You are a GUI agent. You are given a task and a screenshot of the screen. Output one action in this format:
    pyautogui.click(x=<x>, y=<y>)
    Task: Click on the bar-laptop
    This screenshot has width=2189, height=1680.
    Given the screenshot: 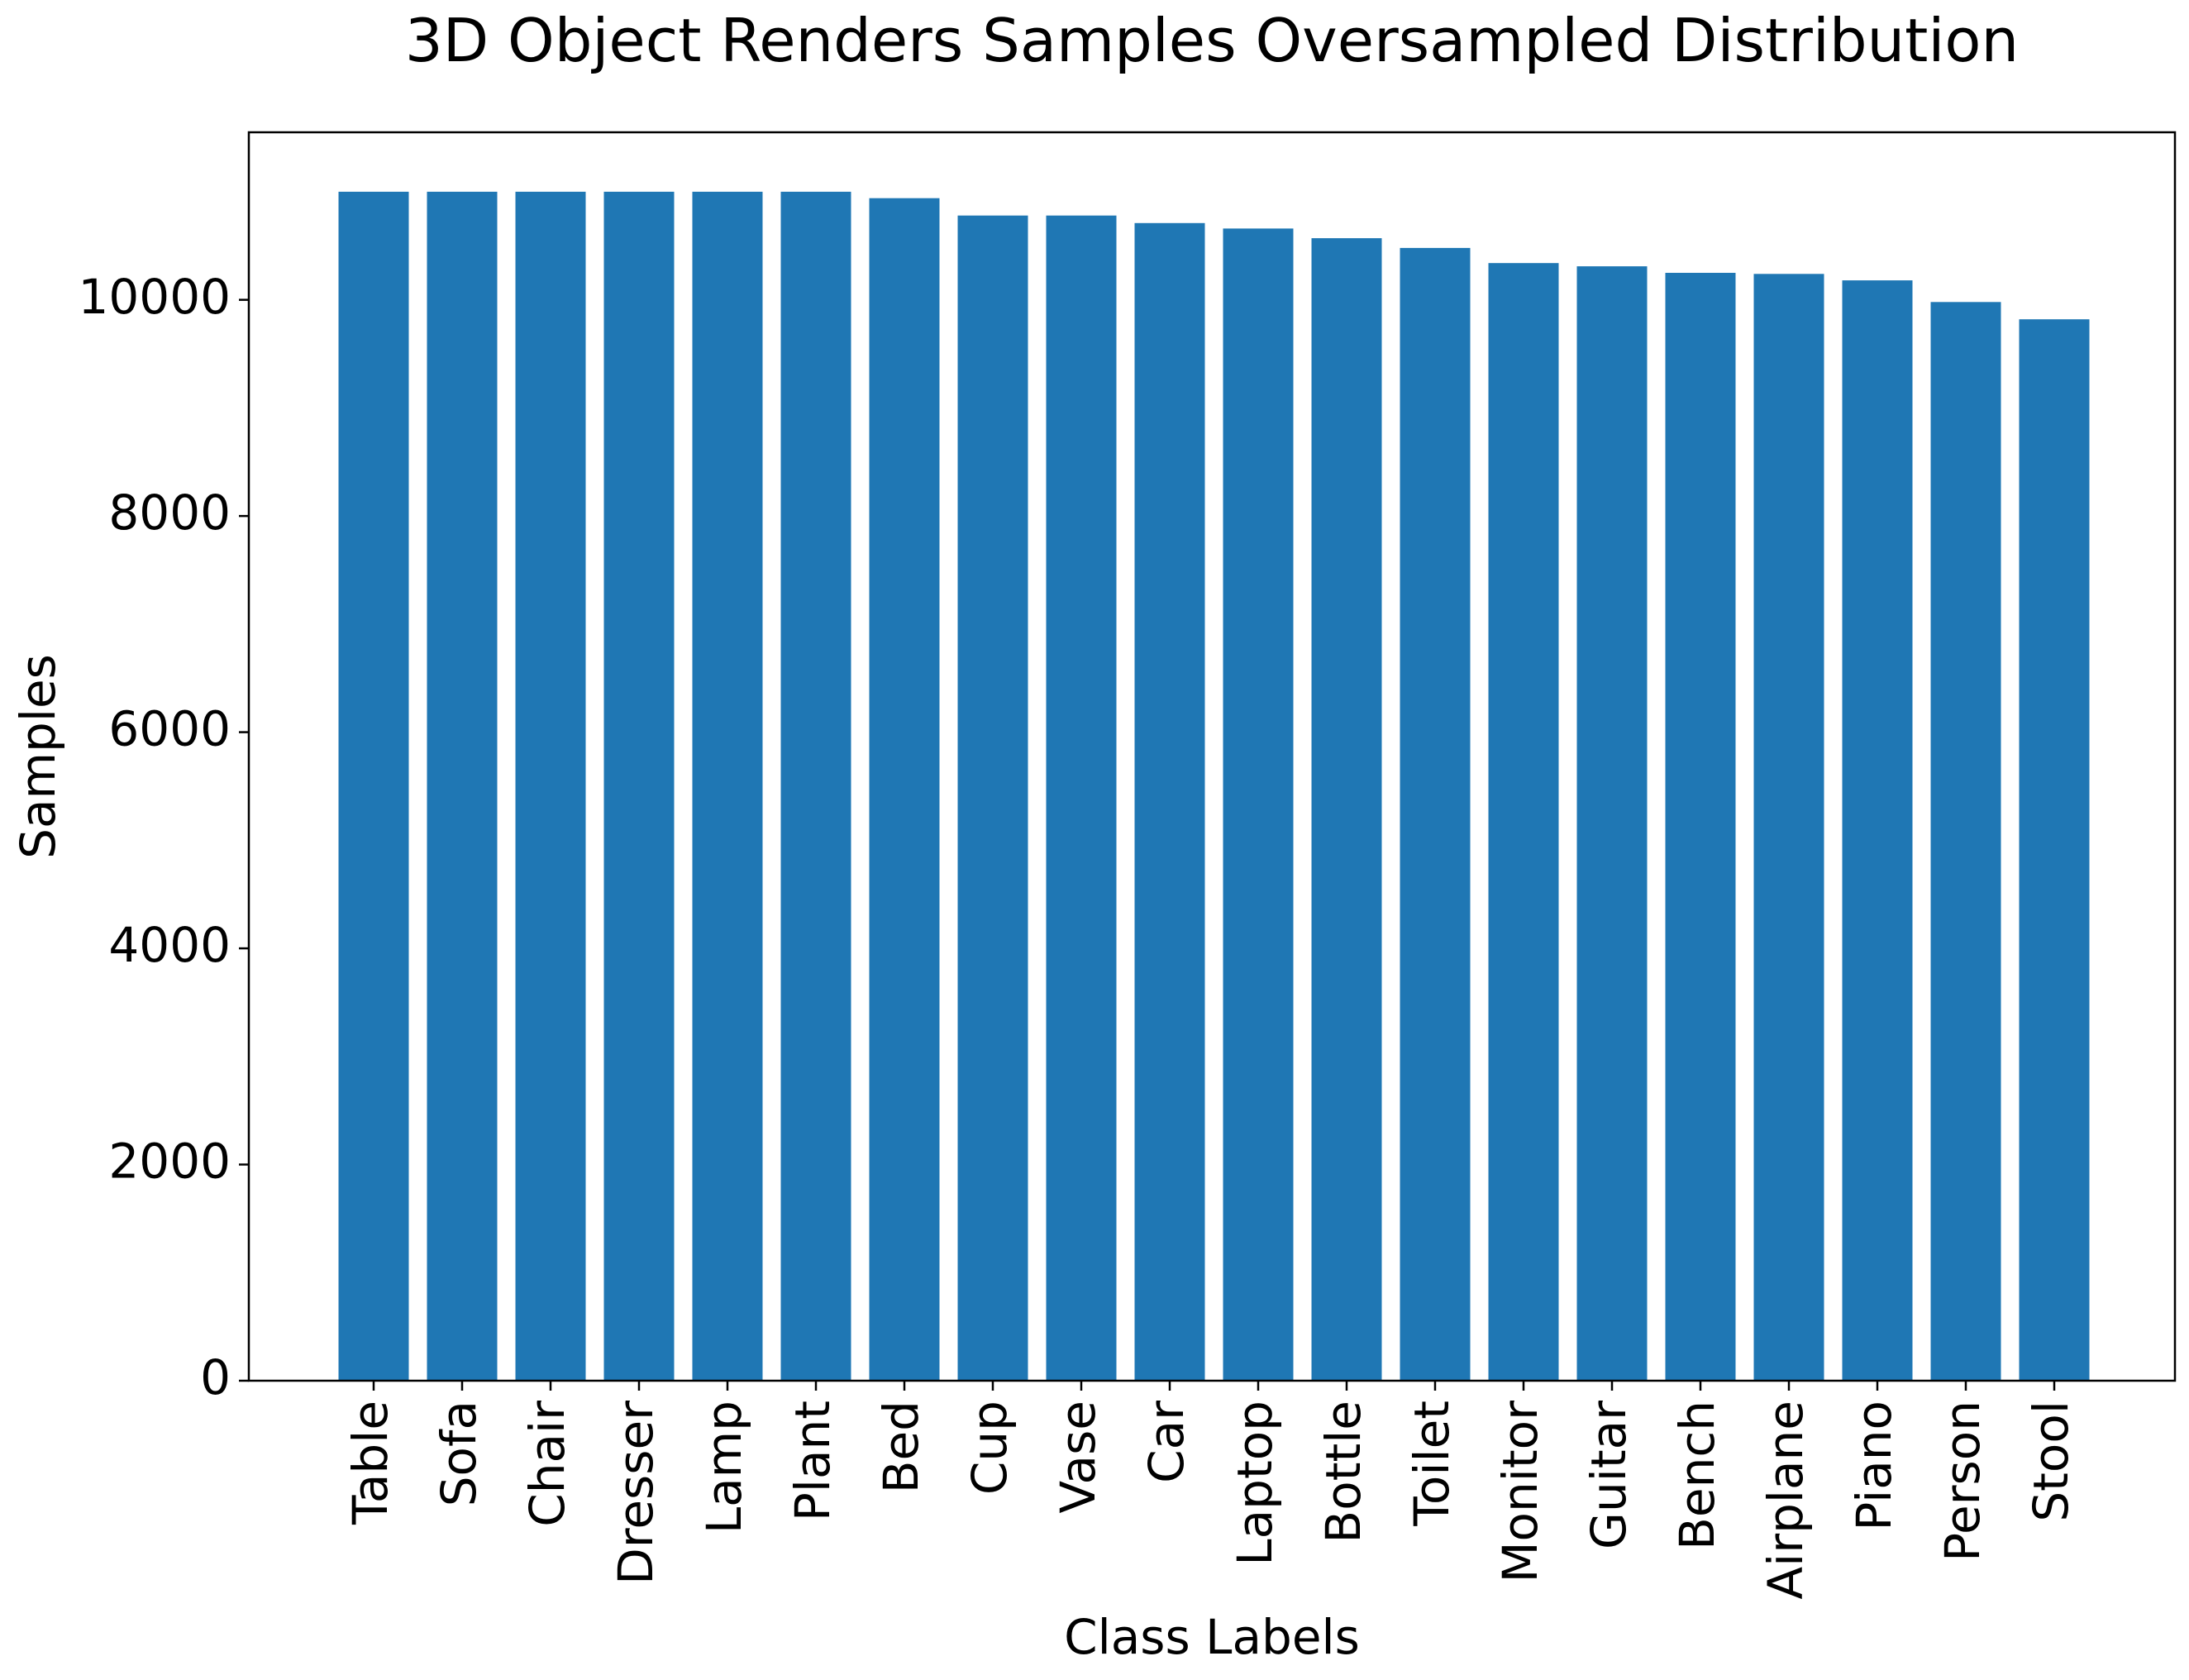 What is the action you would take?
    pyautogui.click(x=1258, y=804)
    